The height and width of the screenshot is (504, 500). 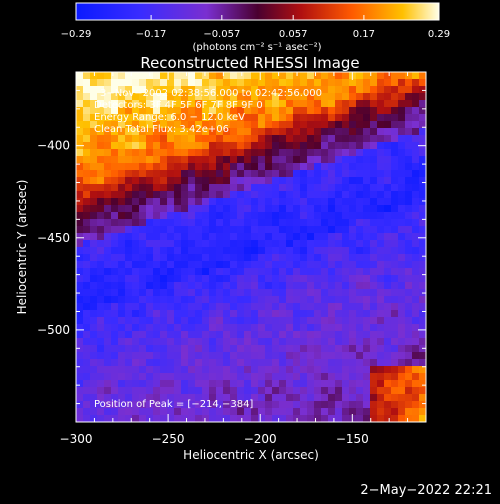 I want to click on y-tick-label: −500, so click(x=53, y=330).